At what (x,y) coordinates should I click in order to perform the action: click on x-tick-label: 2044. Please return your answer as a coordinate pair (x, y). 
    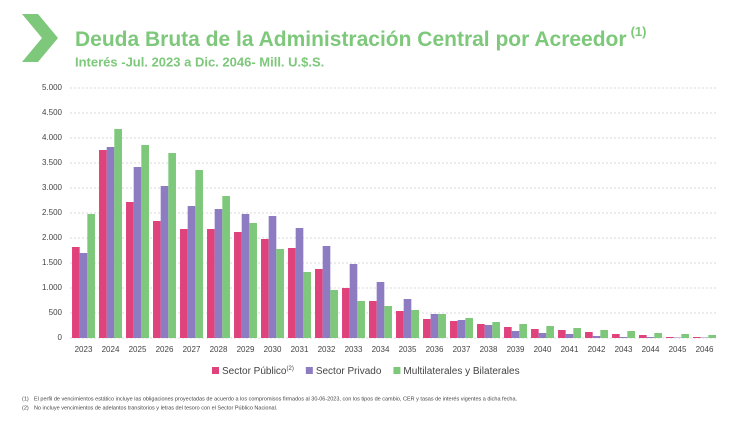
    Looking at the image, I should click on (651, 349).